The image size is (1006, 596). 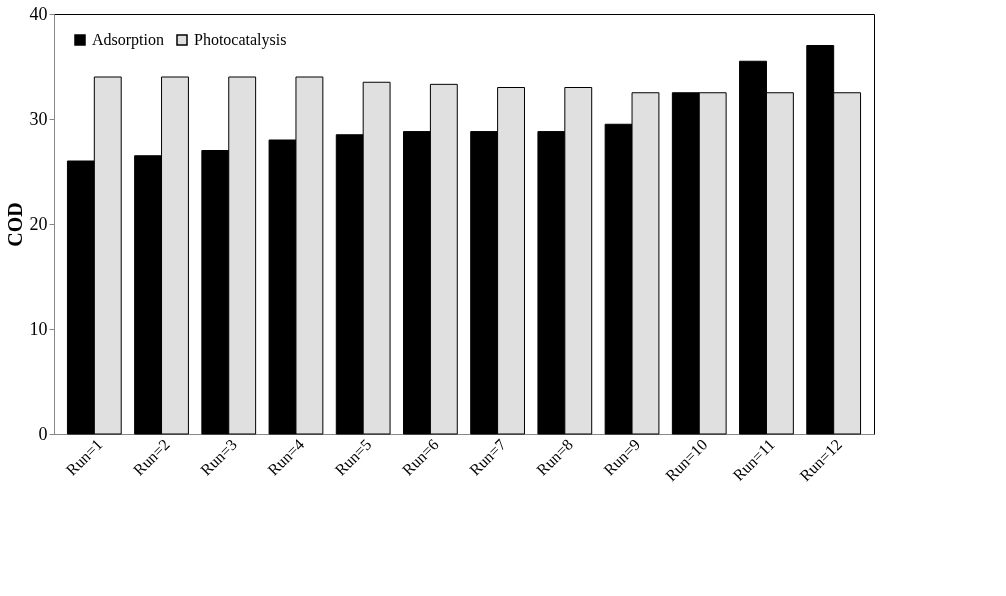 What do you see at coordinates (128, 40) in the screenshot?
I see `legend-label: Adsorption` at bounding box center [128, 40].